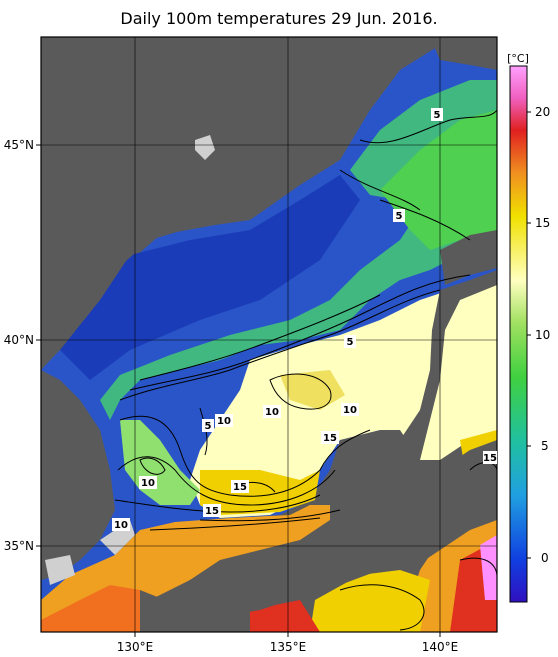  I want to click on nodata-coast, so click(60, 570).